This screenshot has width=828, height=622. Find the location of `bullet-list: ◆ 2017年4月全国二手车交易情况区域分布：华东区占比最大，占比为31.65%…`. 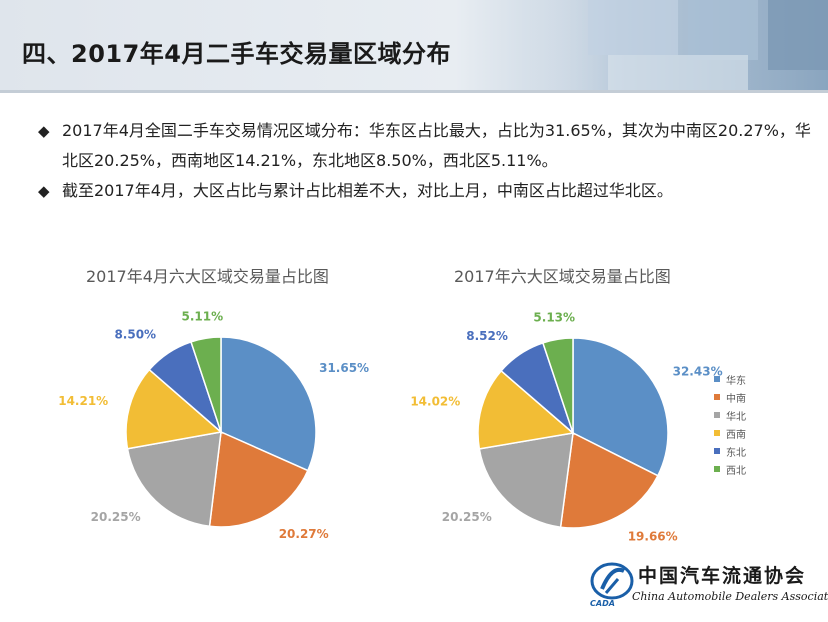

bullet-list: ◆ 2017年4月全国二手车交易情况区域分布：华东区占比最大，占比为31.65%… is located at coordinates (425, 161).